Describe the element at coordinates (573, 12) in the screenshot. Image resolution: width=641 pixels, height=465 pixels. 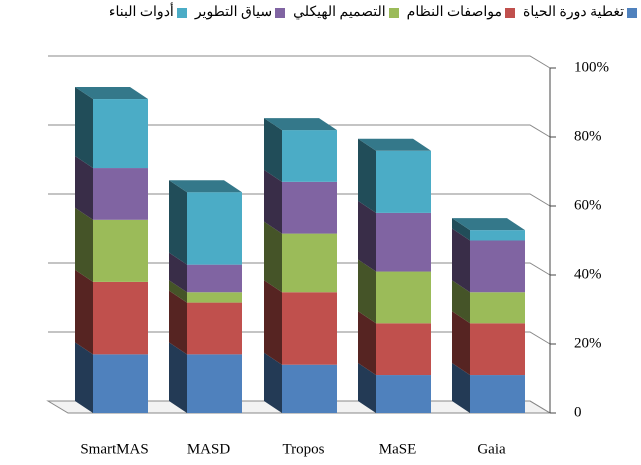
I see `legend-label: تغطية دورة الحياة` at that location.